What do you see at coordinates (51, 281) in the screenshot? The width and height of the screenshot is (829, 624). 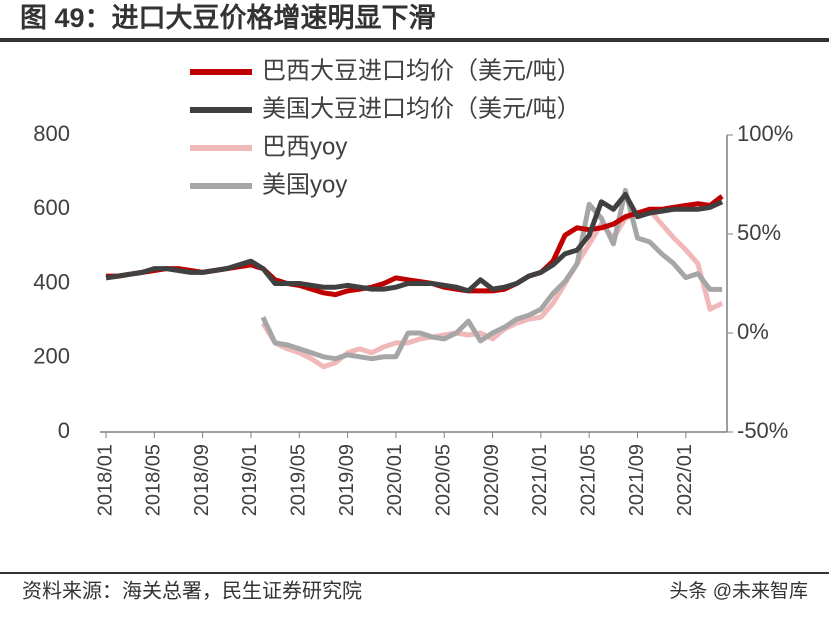 I see `y-tick-label: 400` at bounding box center [51, 281].